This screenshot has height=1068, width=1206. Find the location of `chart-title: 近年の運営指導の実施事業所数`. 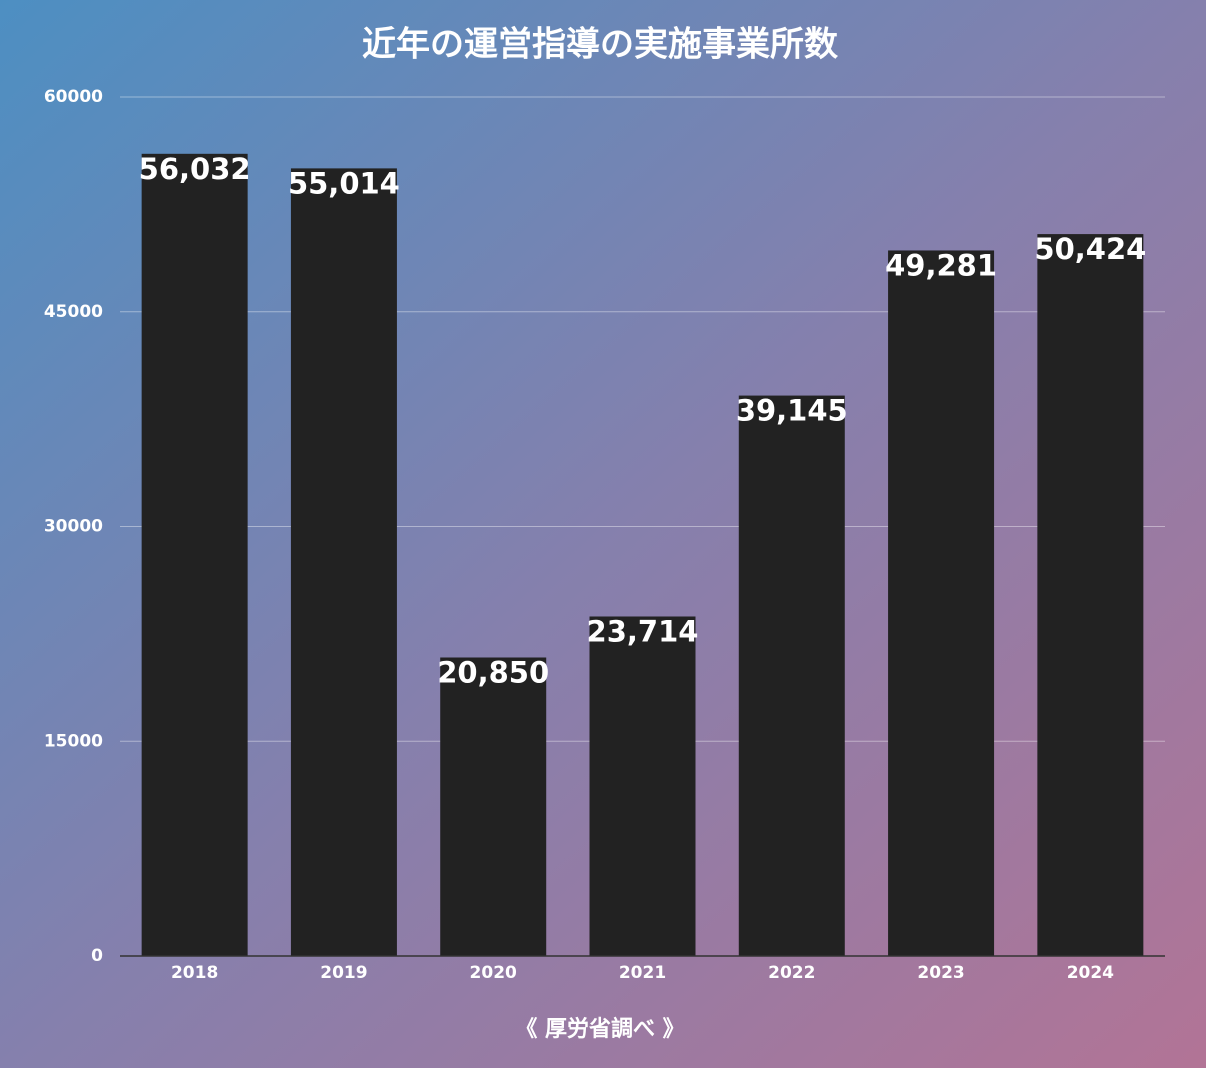

chart-title: 近年の運営指導の実施事業所数 is located at coordinates (600, 45).